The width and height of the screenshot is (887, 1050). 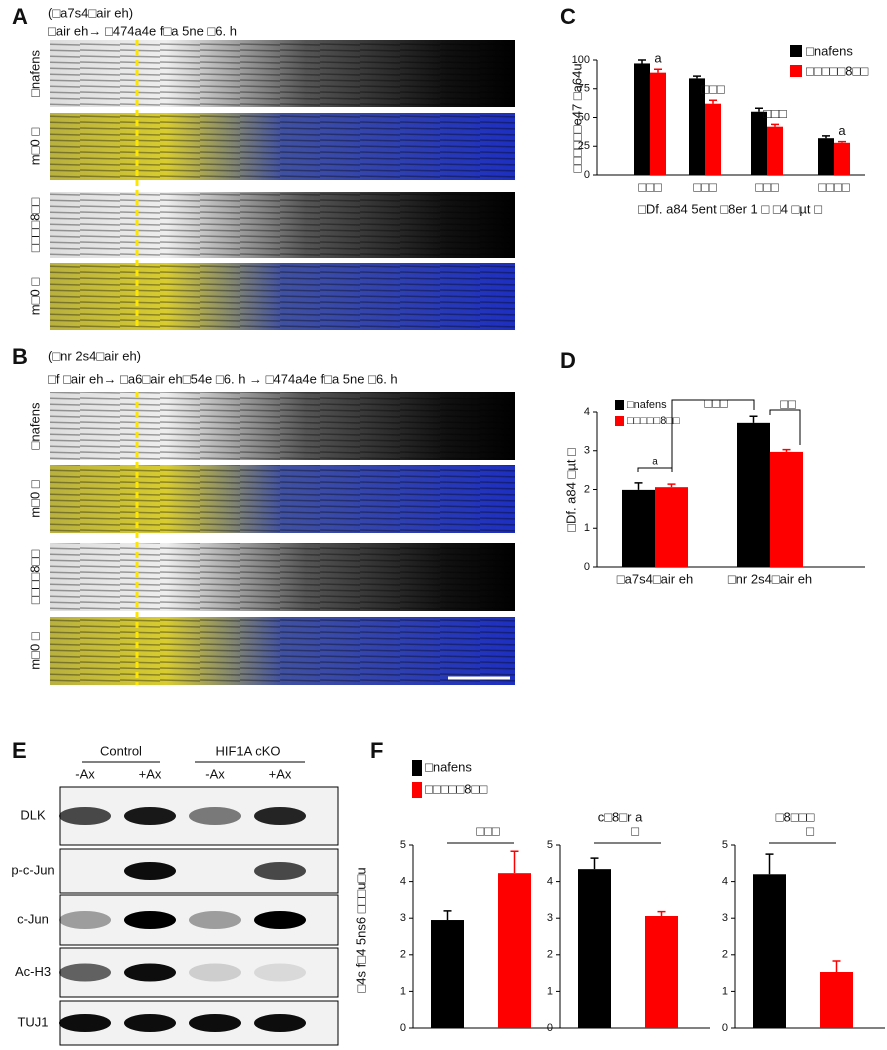 I want to click on blot-label: TUJ1, so click(x=32, y=1021).